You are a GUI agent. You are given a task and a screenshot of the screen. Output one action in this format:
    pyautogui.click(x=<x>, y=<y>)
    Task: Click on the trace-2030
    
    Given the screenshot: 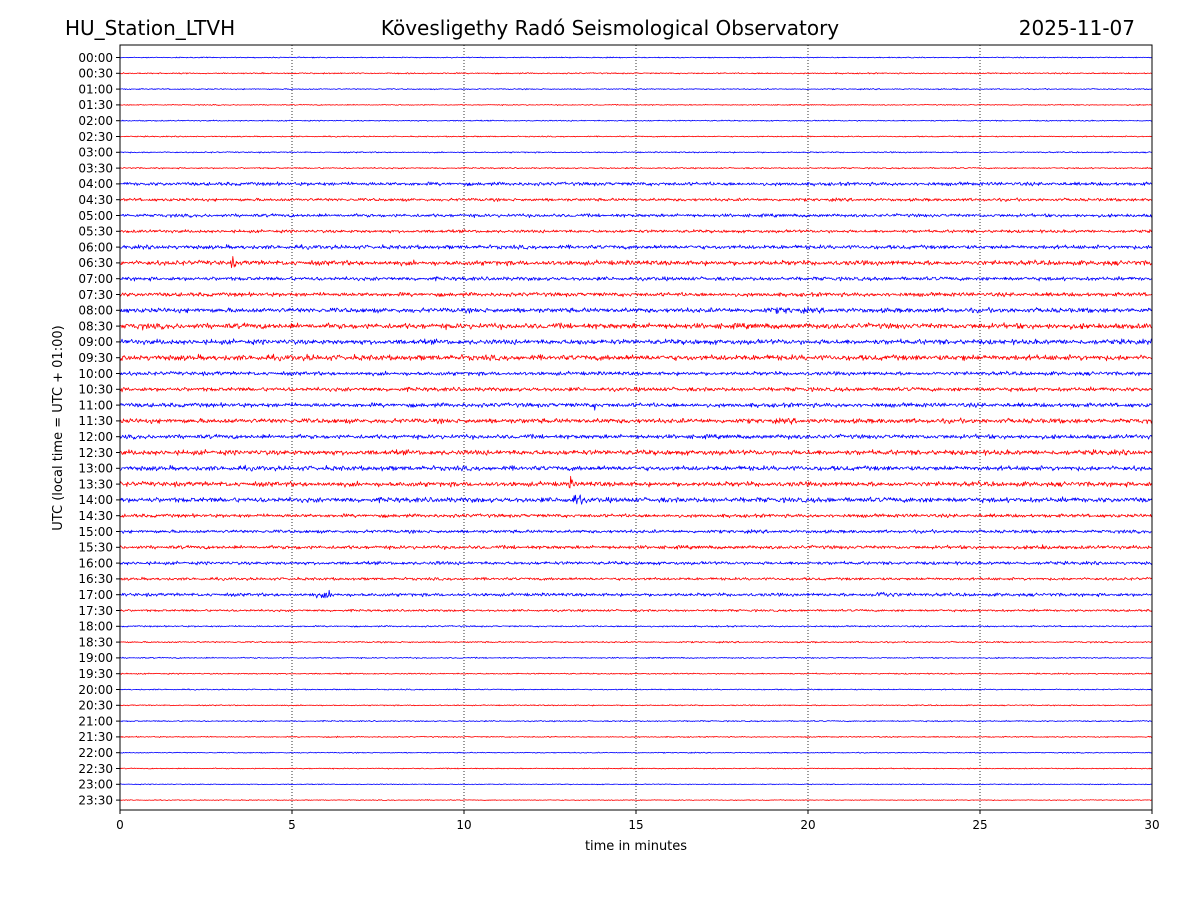 What is the action you would take?
    pyautogui.click(x=636, y=705)
    